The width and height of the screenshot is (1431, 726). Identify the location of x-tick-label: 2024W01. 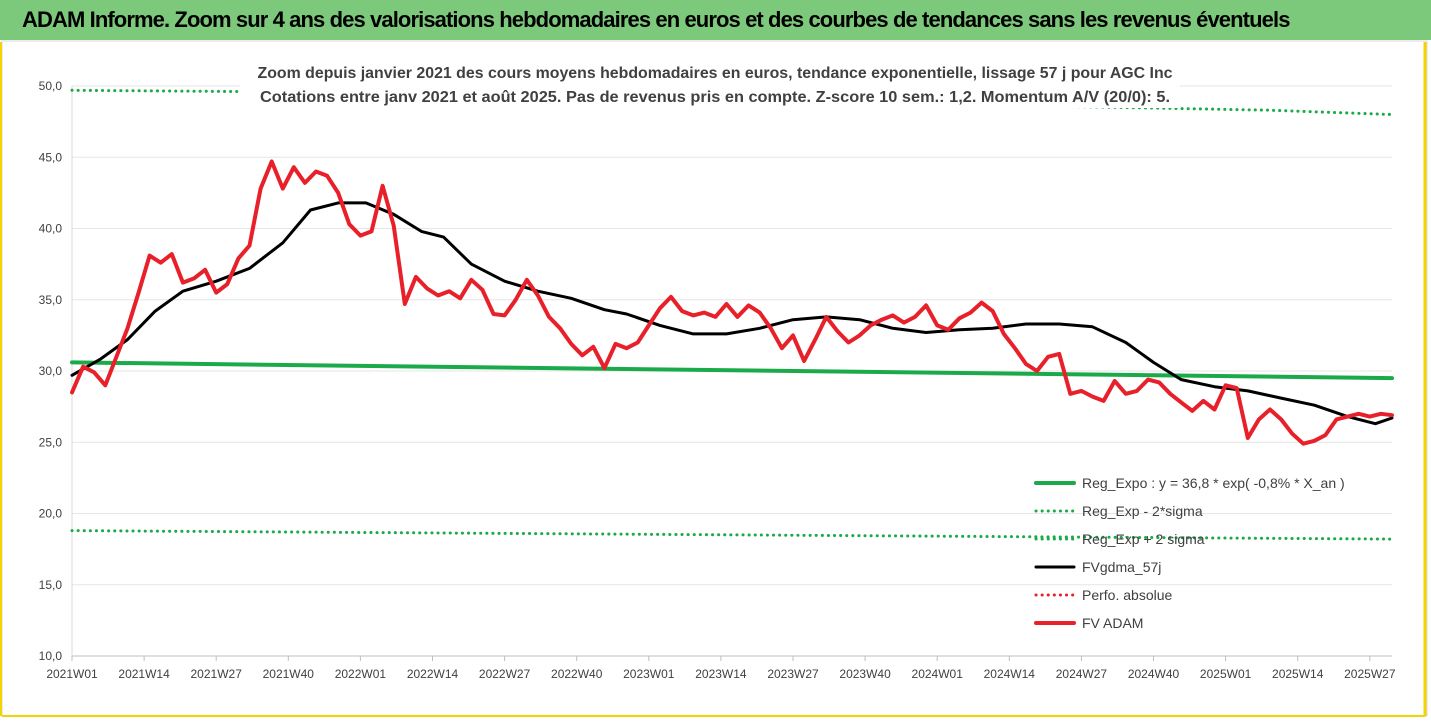
(938, 674).